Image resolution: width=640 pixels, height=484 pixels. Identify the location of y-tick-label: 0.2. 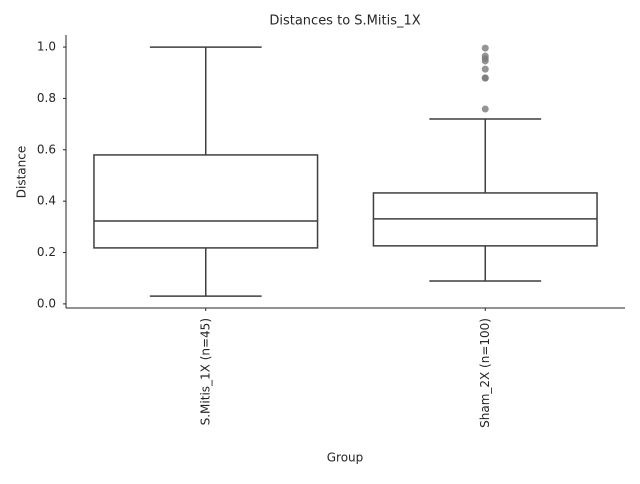
(46, 252).